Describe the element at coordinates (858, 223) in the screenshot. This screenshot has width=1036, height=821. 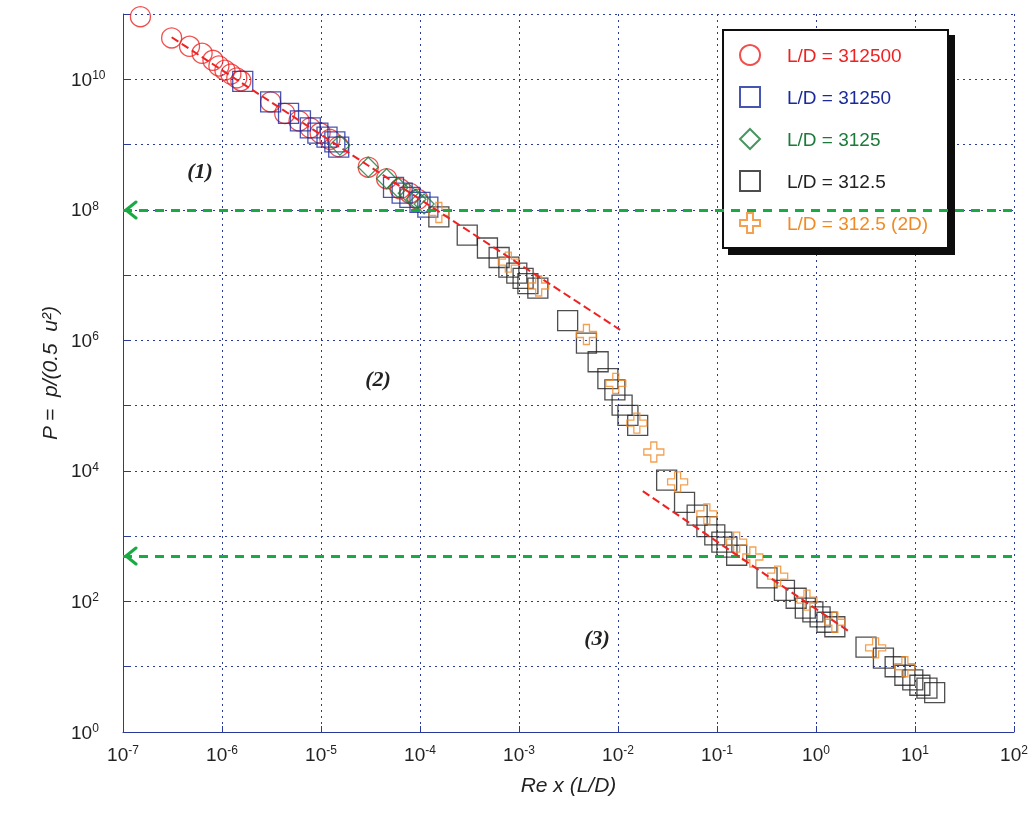
I see `legend-label: L/D = 312.5 (2D)` at that location.